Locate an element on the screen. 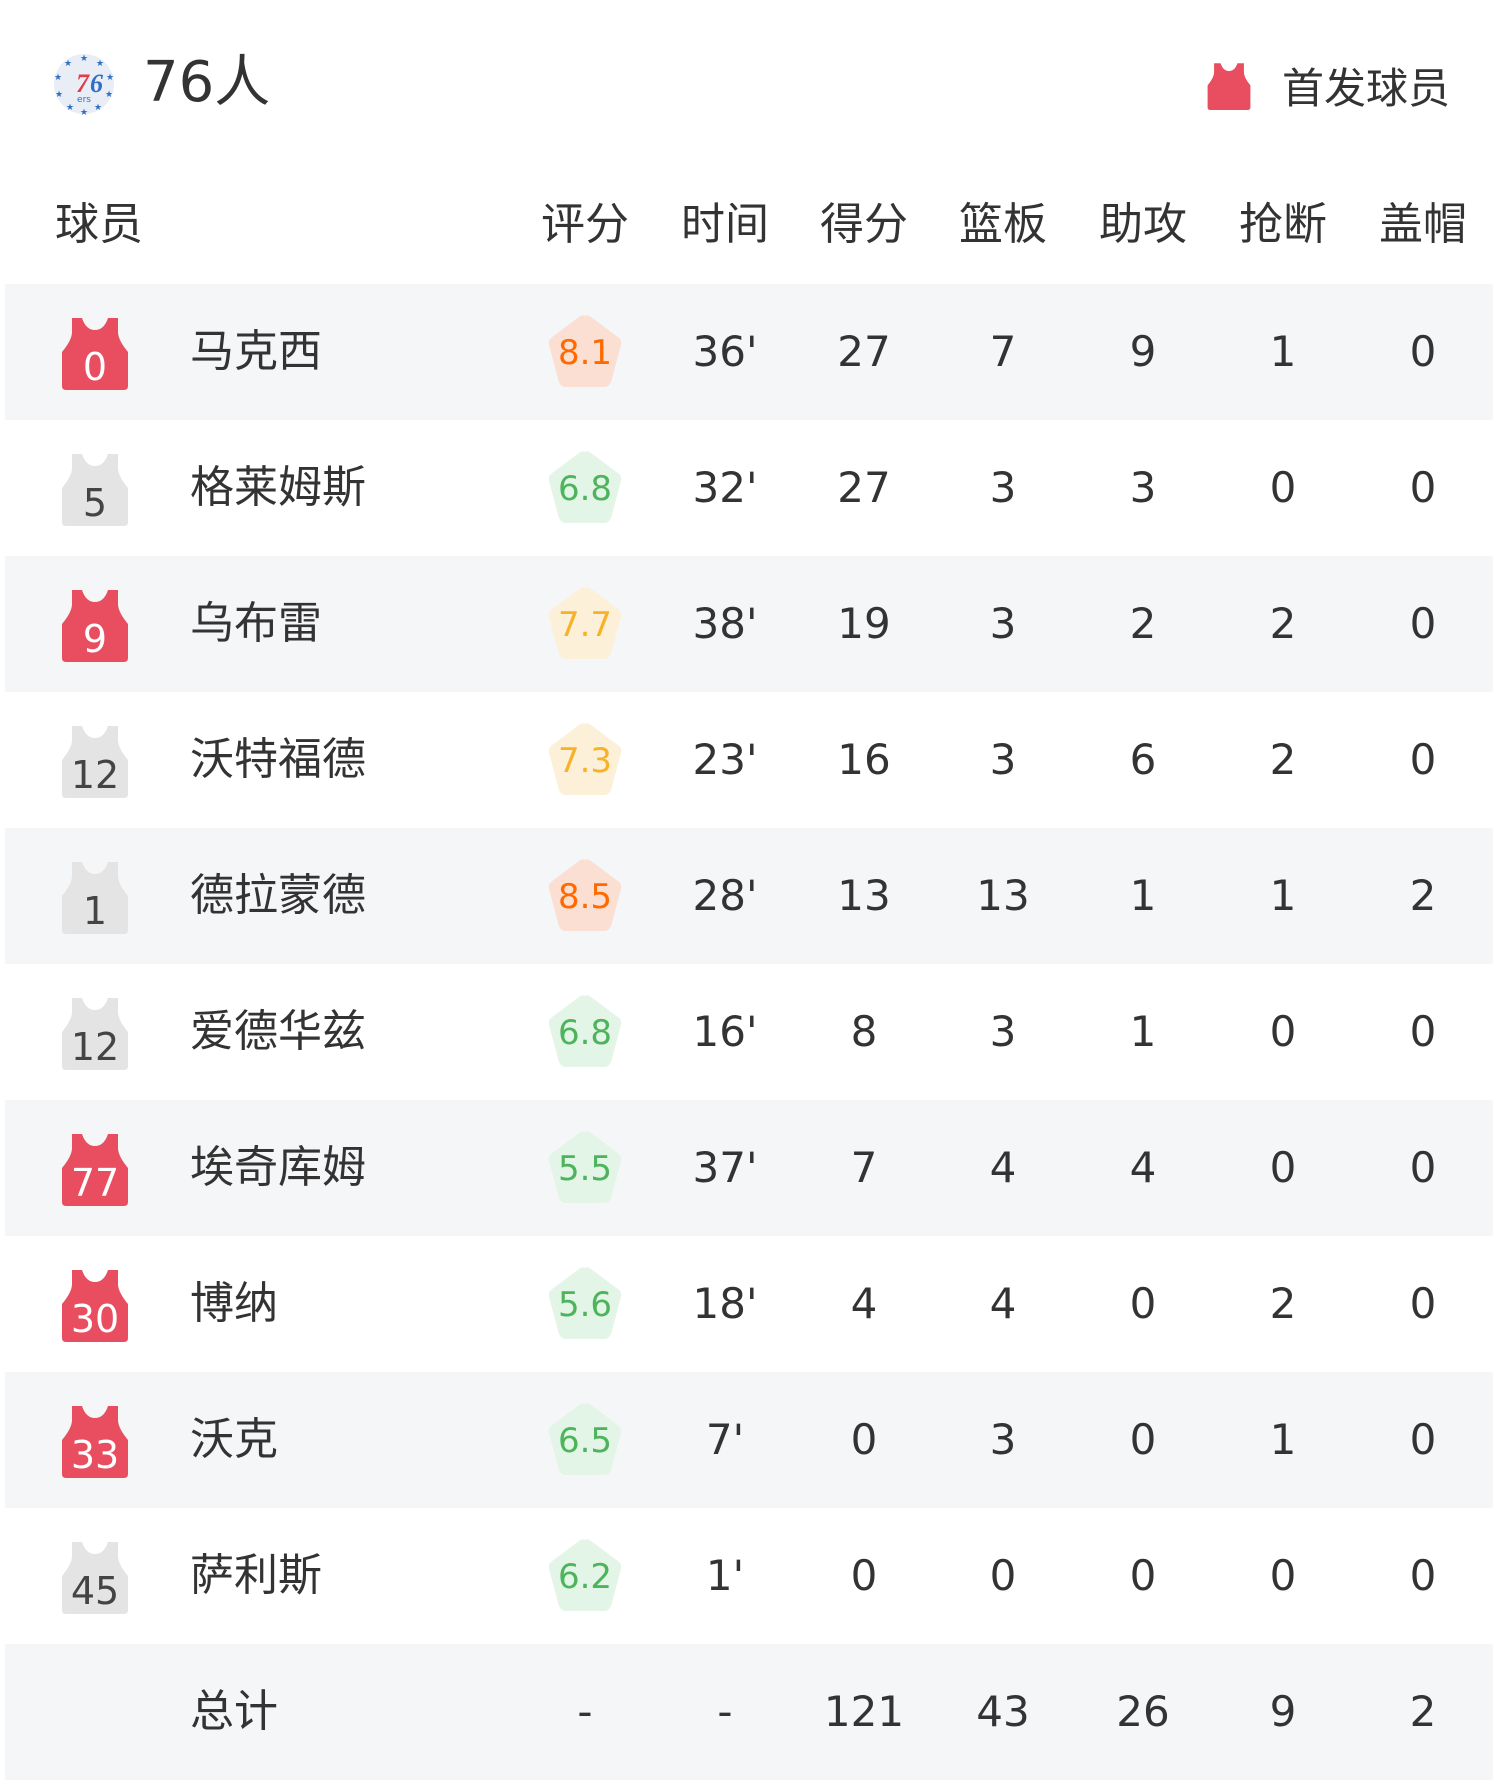 Image resolution: width=1500 pixels, height=1784 pixels. stat-assists: 4 is located at coordinates (1143, 1167).